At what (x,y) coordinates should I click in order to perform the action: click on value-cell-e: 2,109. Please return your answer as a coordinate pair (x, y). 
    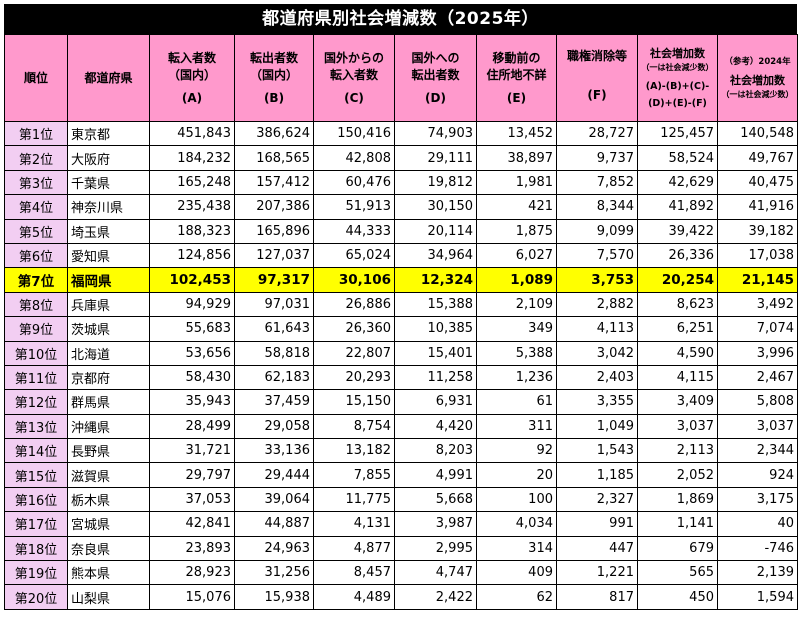
    Looking at the image, I should click on (516, 304).